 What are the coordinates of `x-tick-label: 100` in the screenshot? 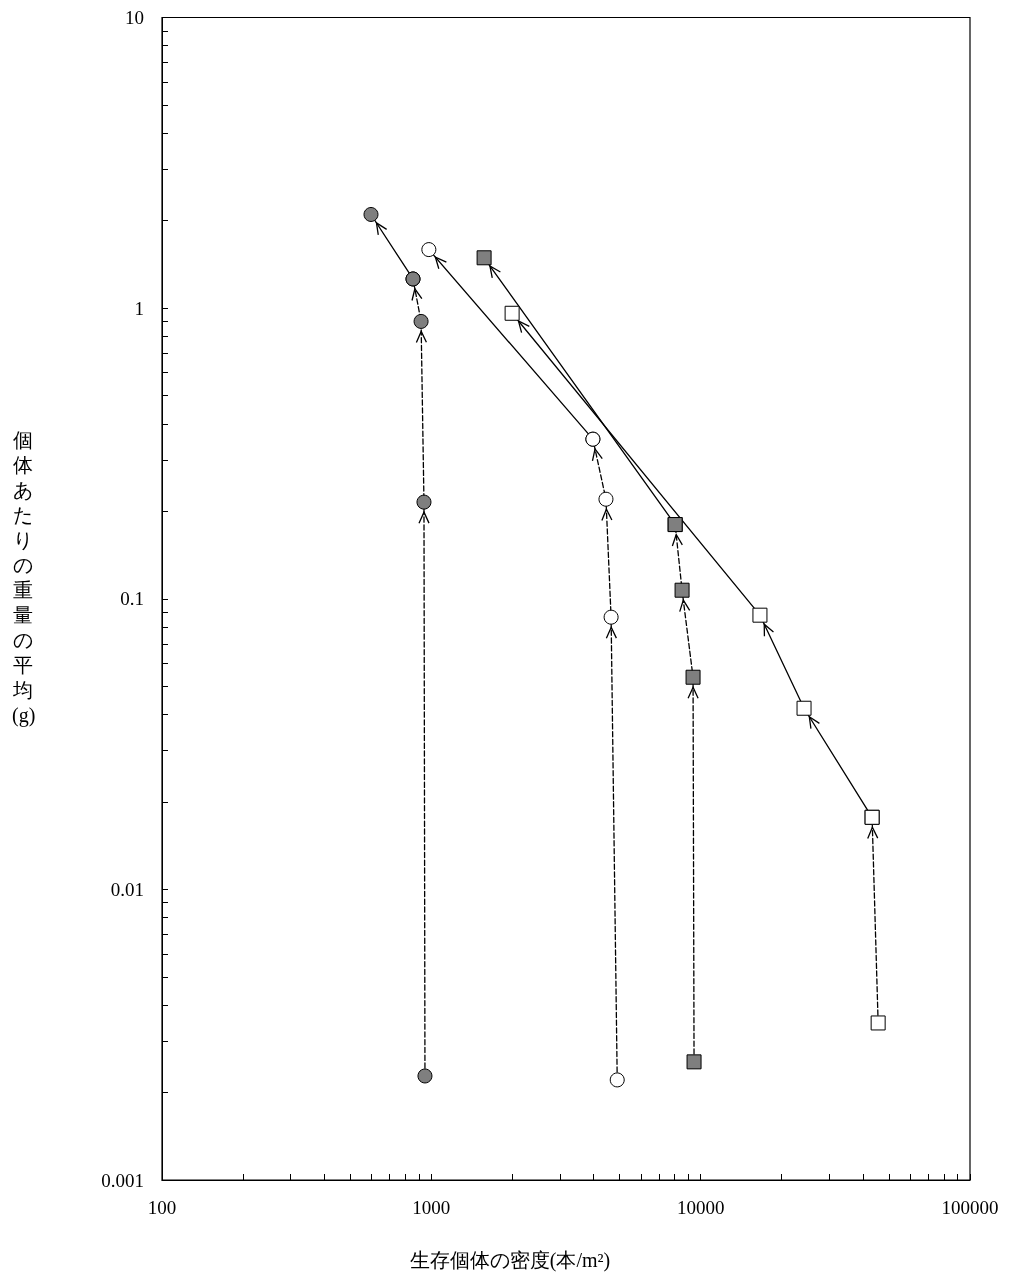 It's located at (162, 1207).